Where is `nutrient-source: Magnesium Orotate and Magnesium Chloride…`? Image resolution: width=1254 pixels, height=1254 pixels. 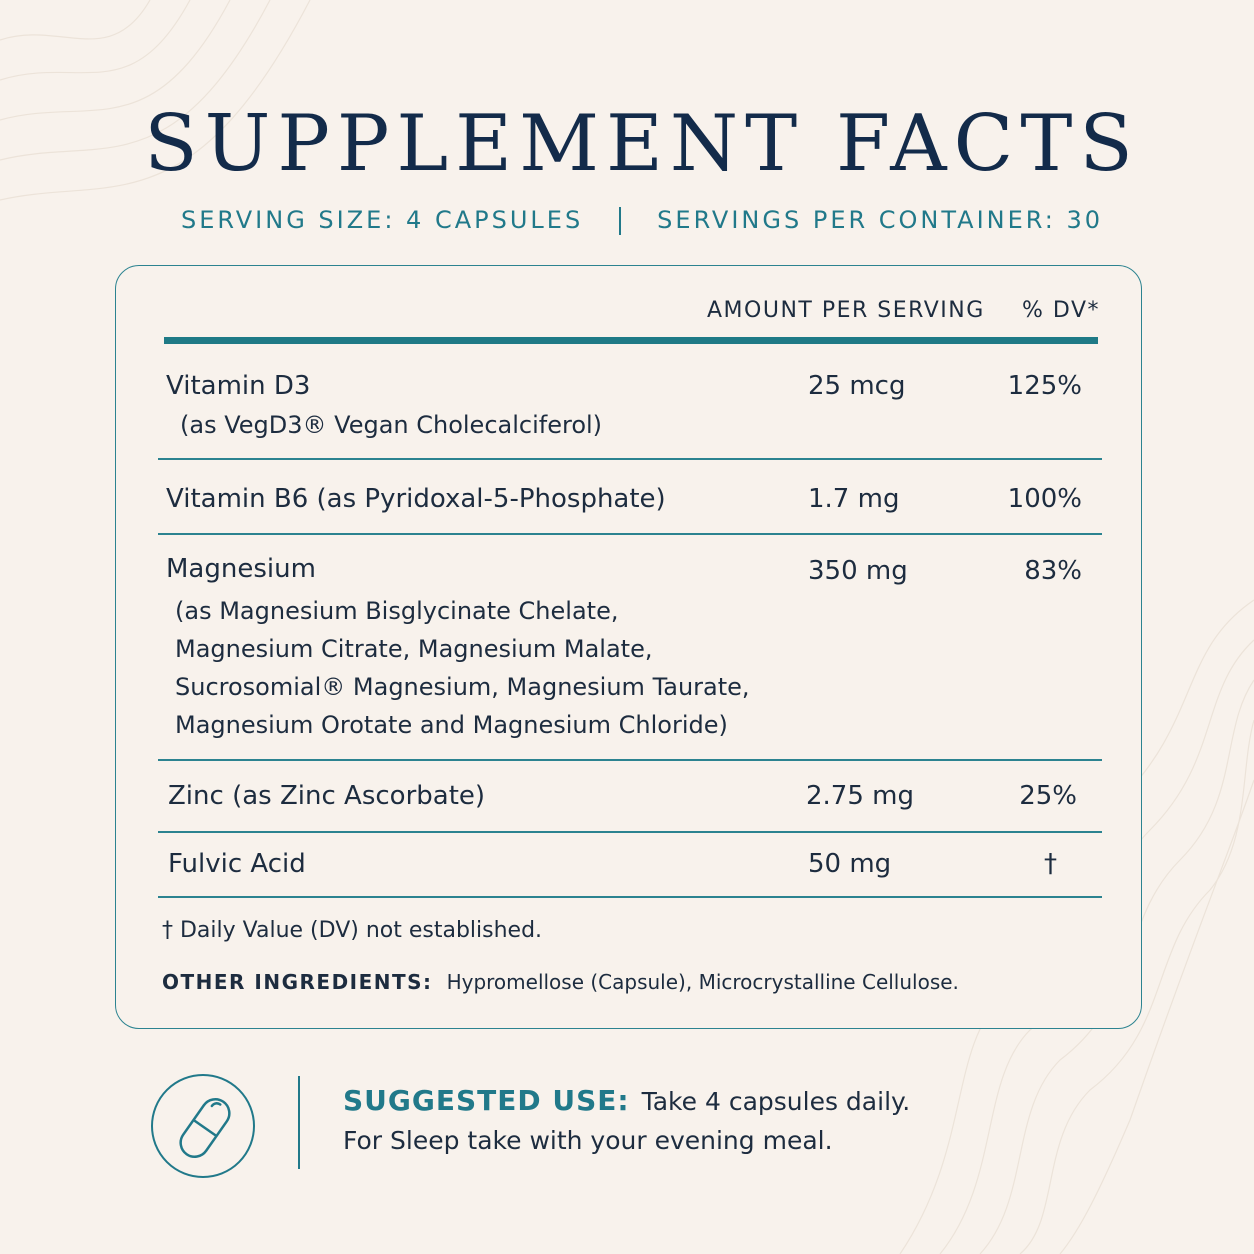 nutrient-source: Magnesium Orotate and Magnesium Chloride… is located at coordinates (451, 725).